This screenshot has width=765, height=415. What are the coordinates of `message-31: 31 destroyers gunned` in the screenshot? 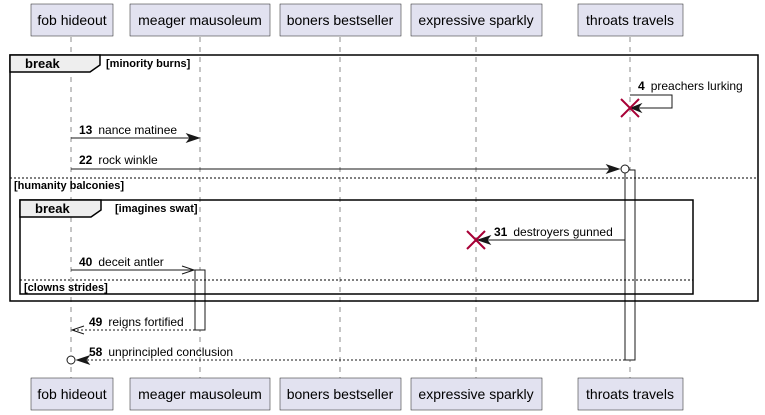 It's located at (545, 236).